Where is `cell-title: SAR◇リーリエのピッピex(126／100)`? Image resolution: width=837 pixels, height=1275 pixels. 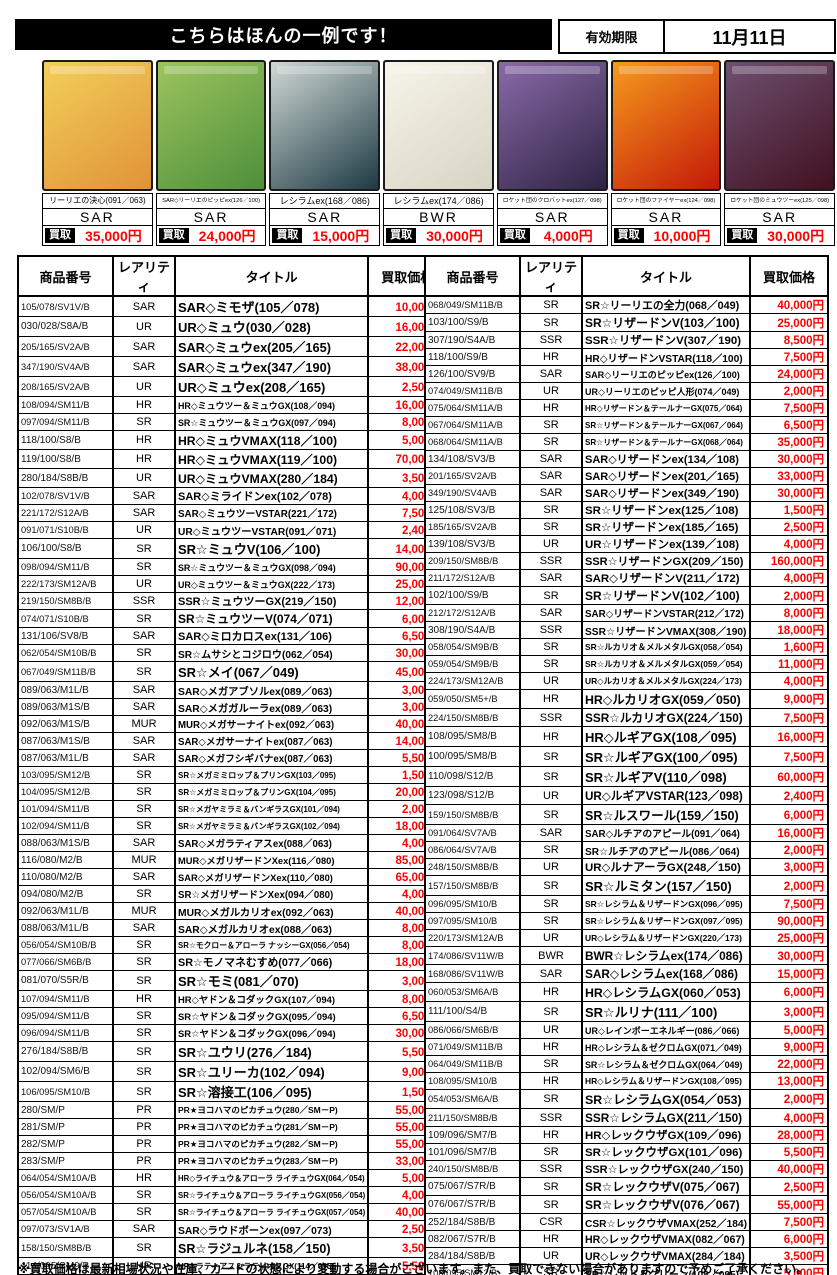
cell-title: SAR◇リーリエのピッピex(126／100) is located at coordinates (666, 374).